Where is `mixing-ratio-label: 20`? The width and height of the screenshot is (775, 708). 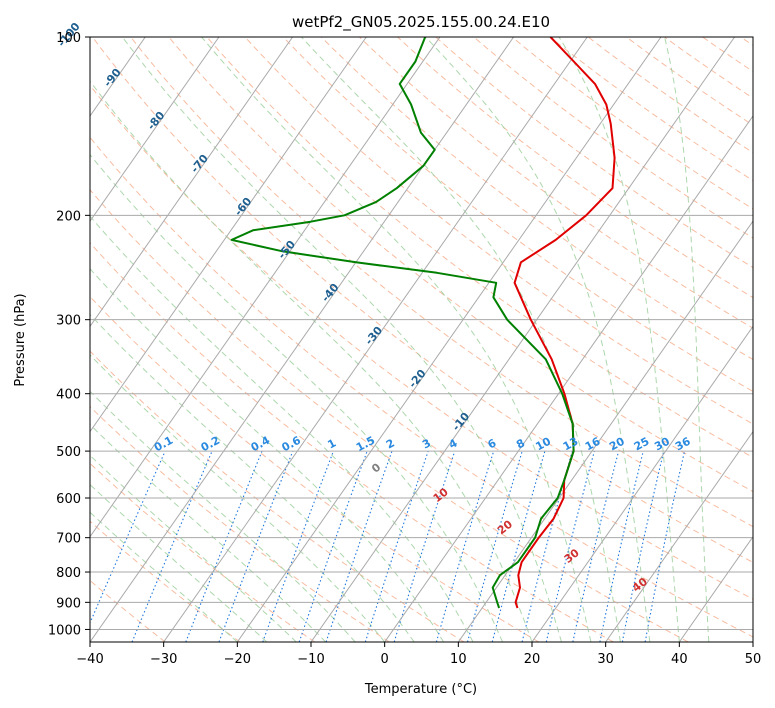
mixing-ratio-label: 20 is located at coordinates (617, 444).